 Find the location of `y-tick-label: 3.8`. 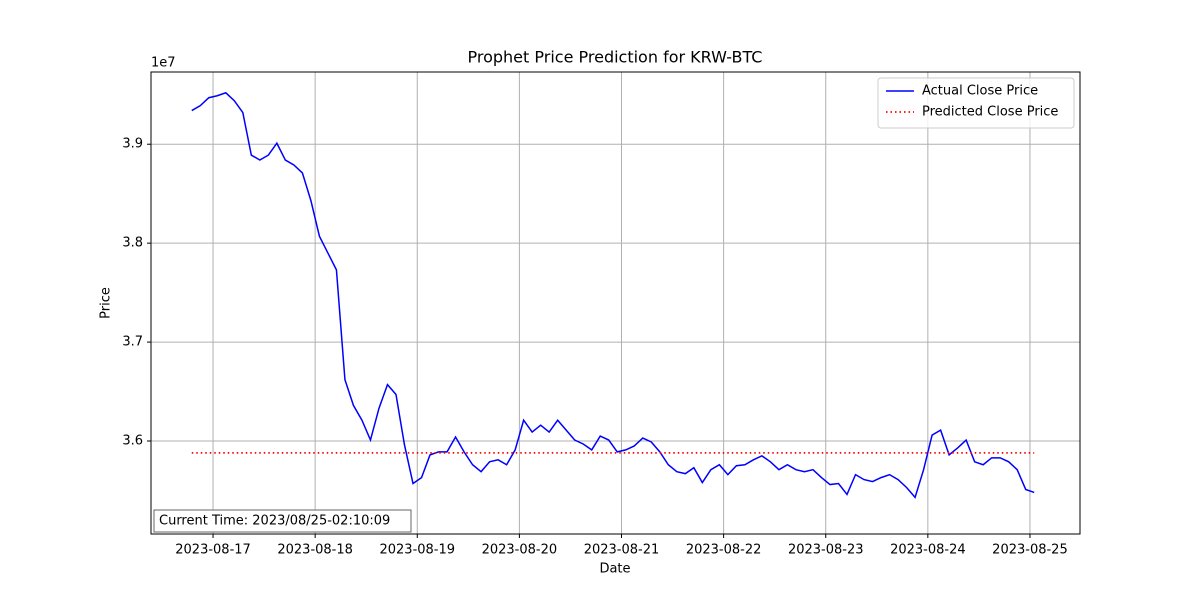

y-tick-label: 3.8 is located at coordinates (132, 243).